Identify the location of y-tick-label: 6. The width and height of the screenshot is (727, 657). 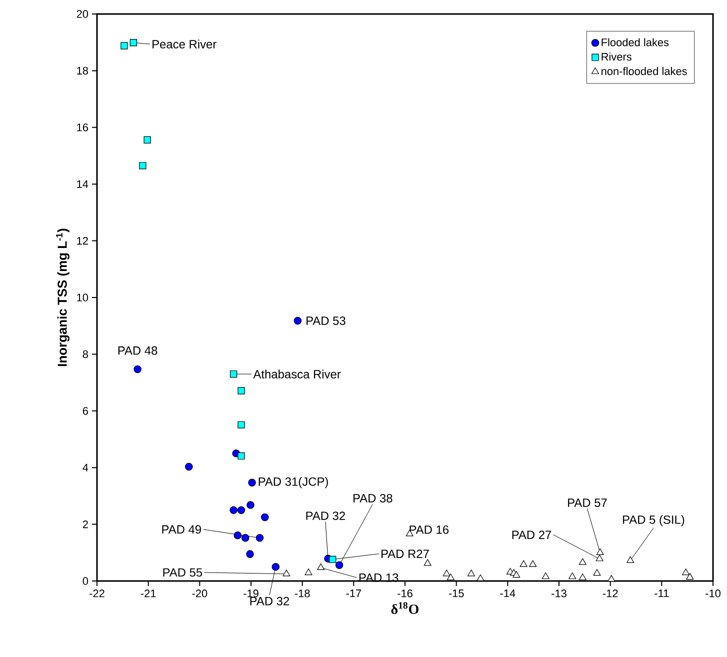
(85, 411).